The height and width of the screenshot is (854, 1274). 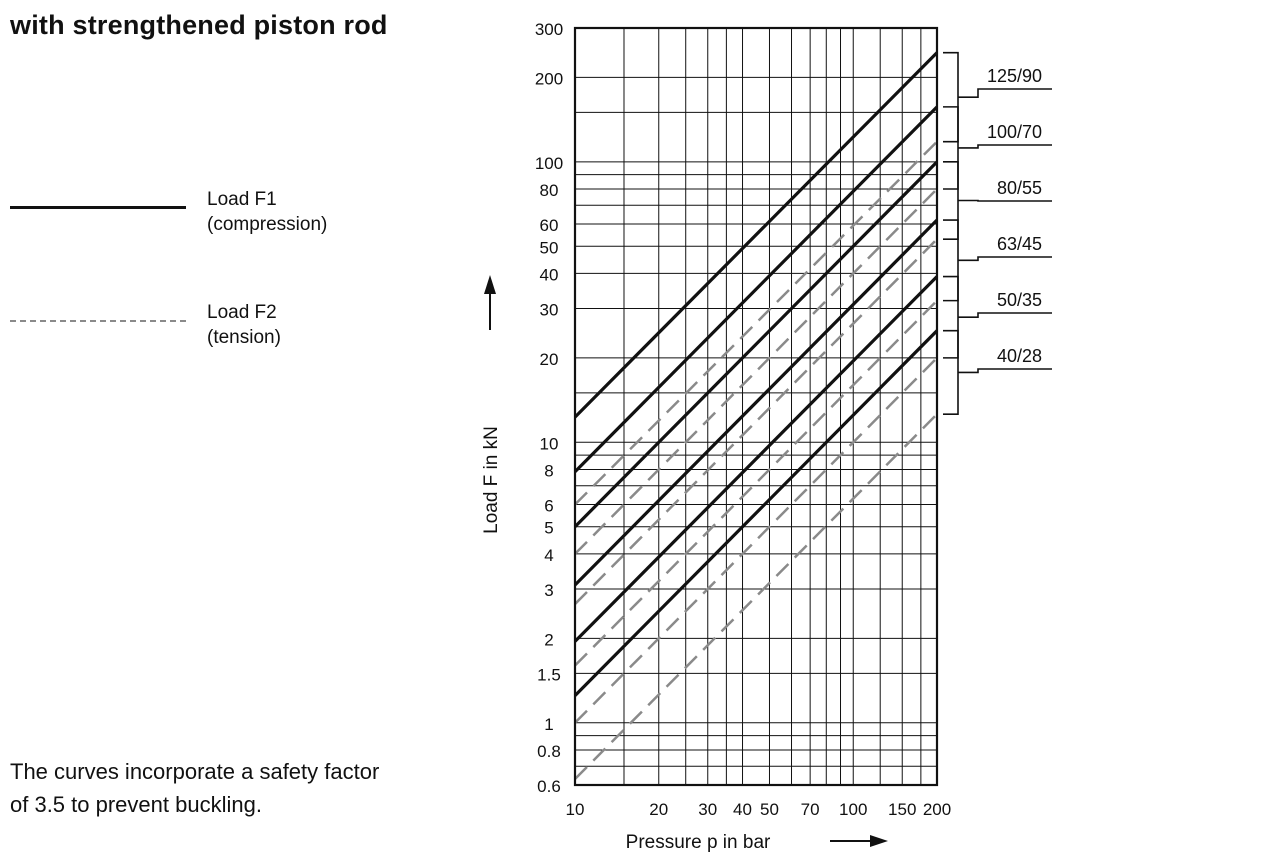 I want to click on y-axis-title: Load F in kN, so click(x=491, y=480).